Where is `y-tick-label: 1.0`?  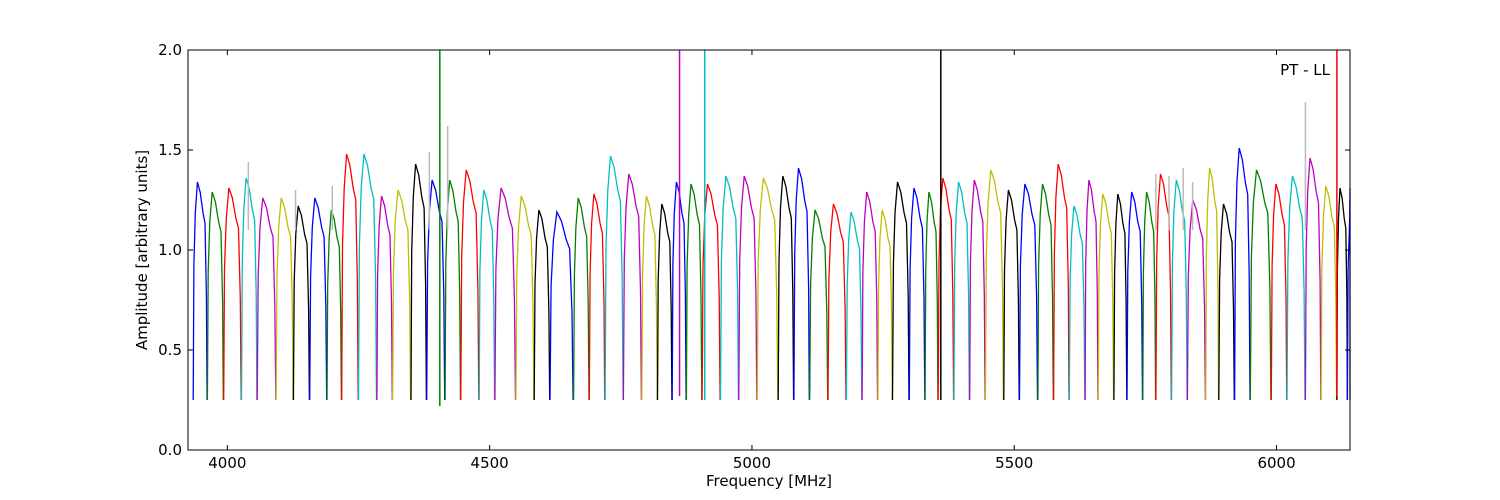
y-tick-label: 1.0 is located at coordinates (170, 250).